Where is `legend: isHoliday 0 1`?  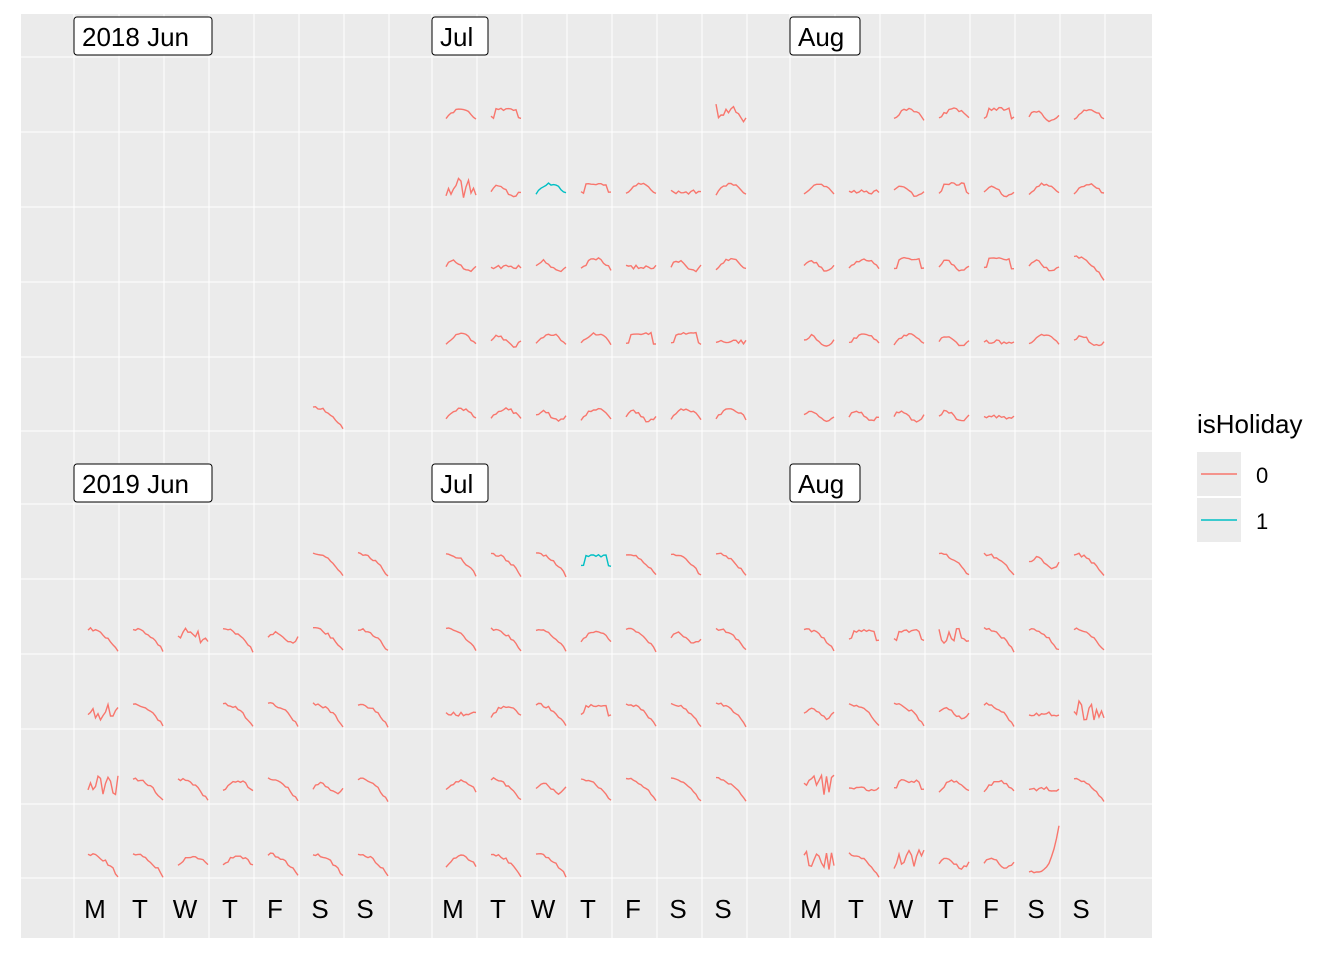
legend: isHoliday 0 1 is located at coordinates (1250, 475).